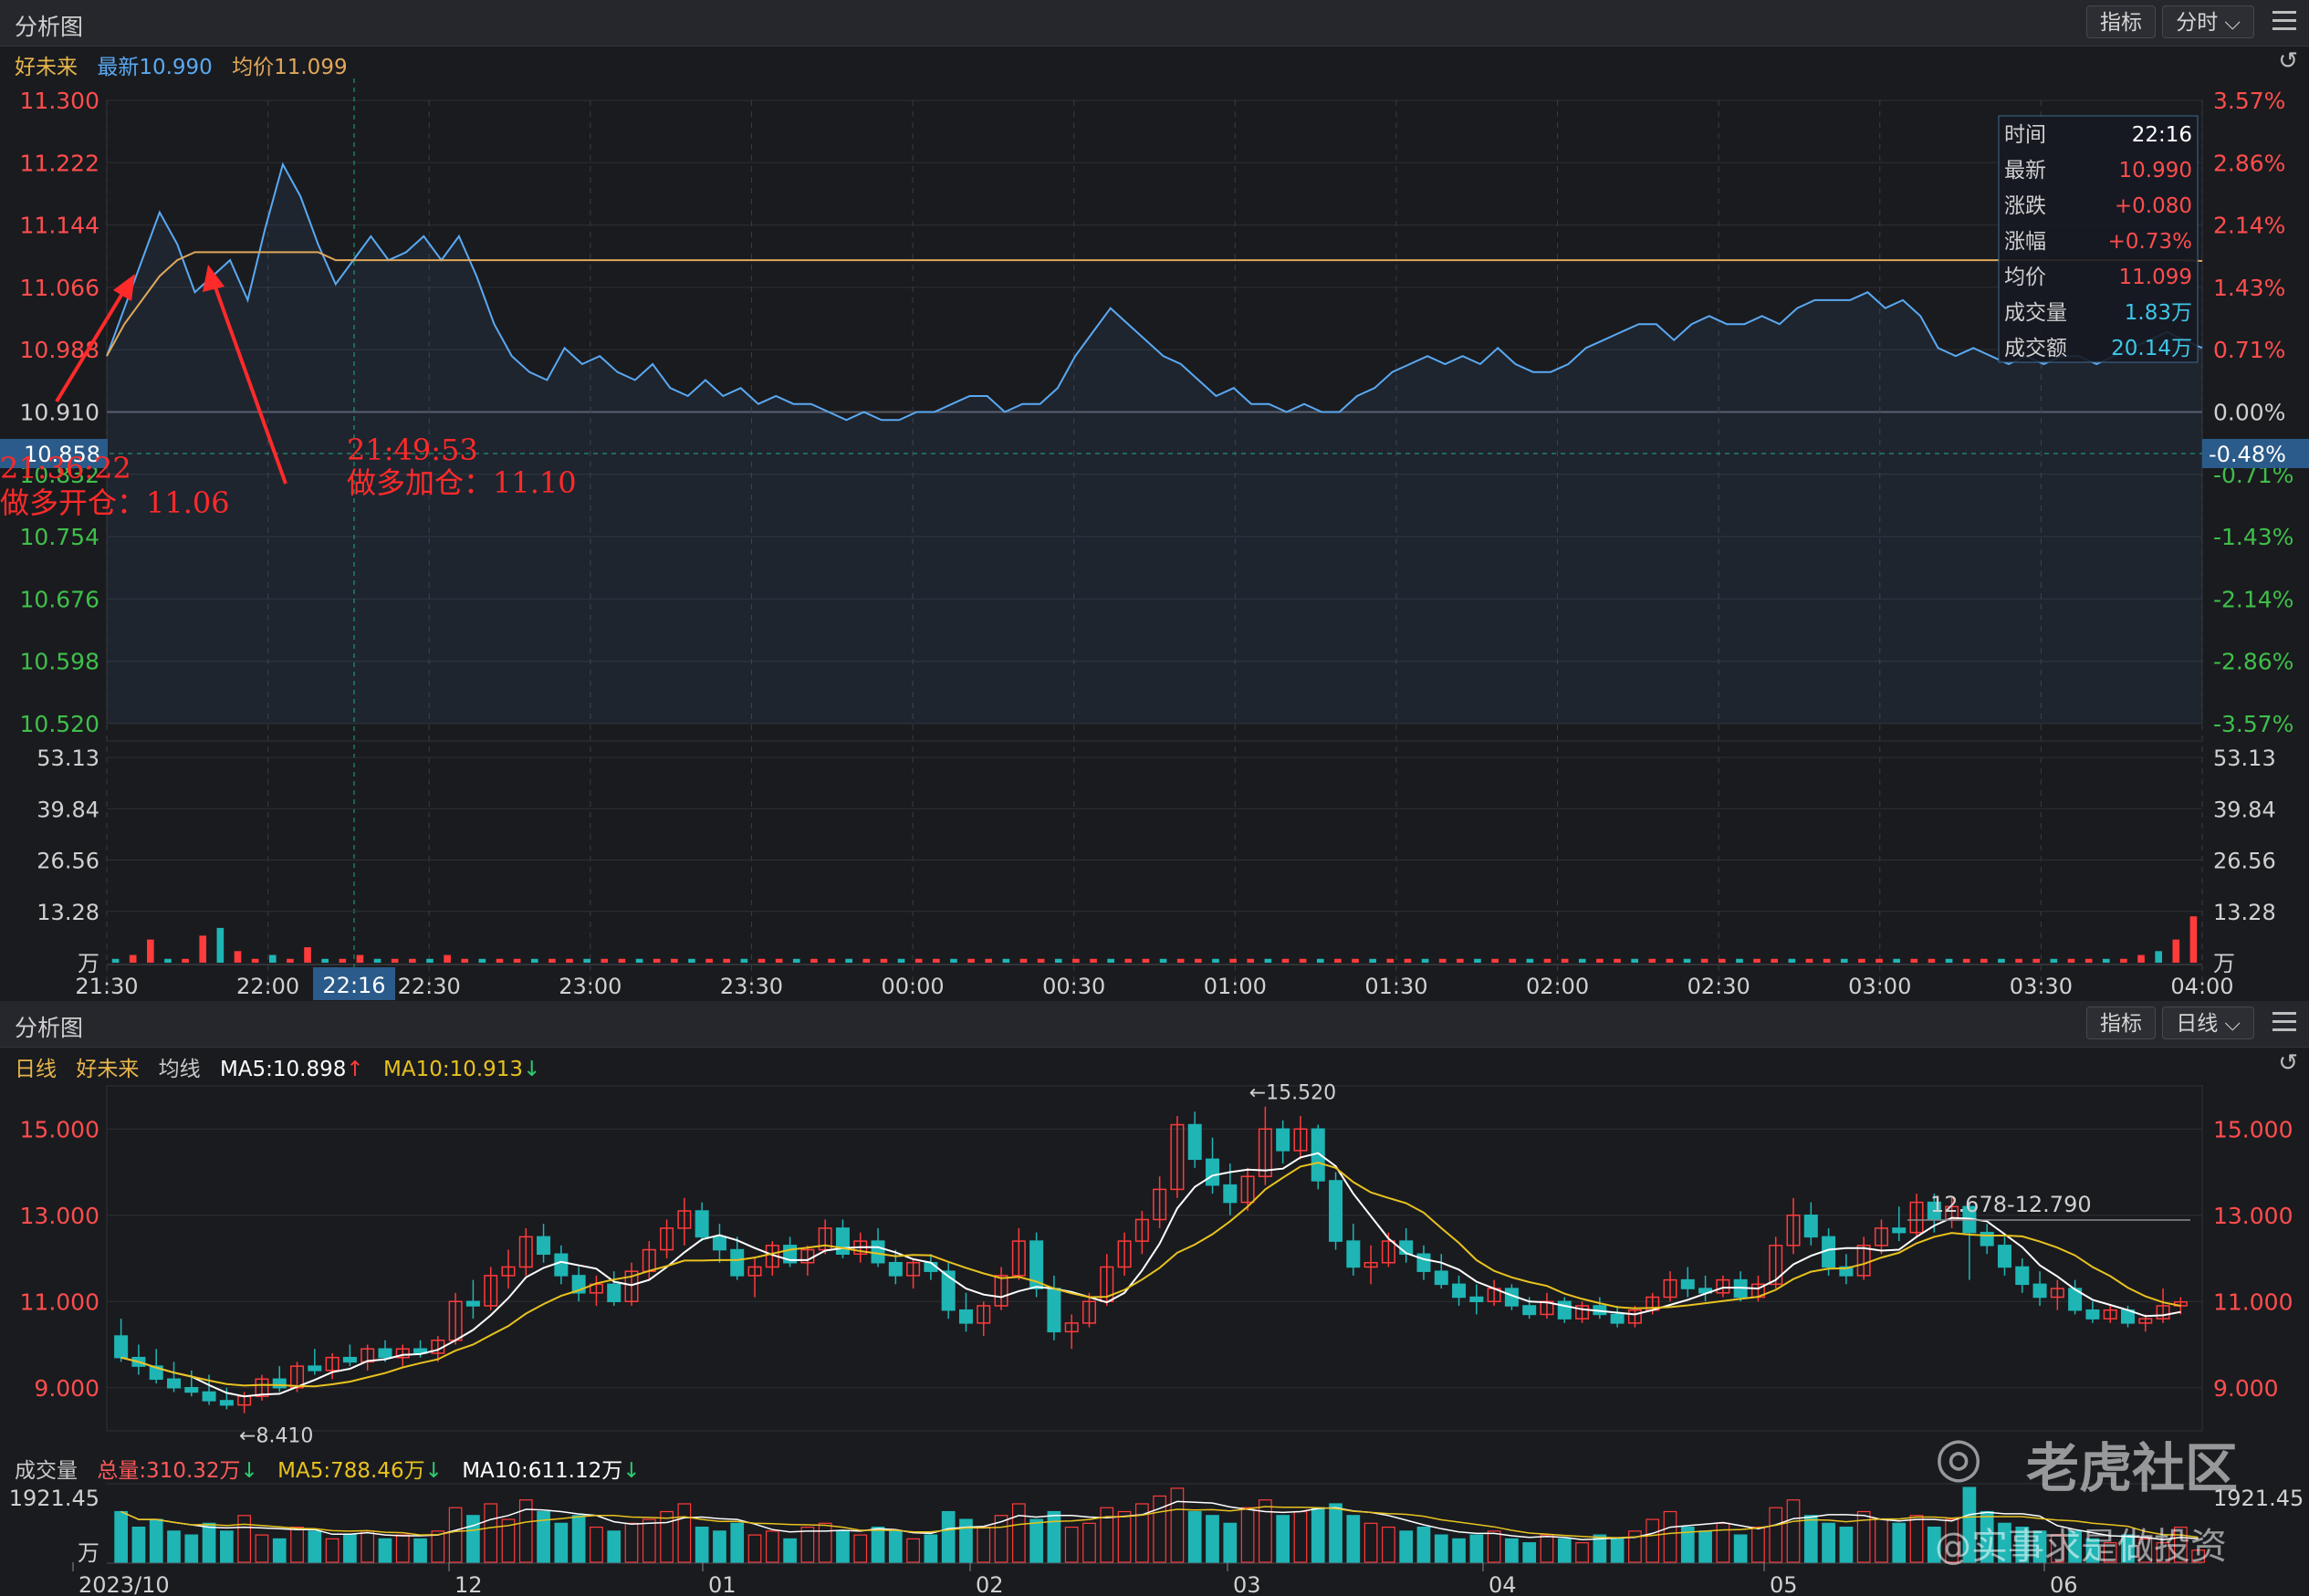  I want to click on time-tick-label: 04:00, so click(2201, 987).